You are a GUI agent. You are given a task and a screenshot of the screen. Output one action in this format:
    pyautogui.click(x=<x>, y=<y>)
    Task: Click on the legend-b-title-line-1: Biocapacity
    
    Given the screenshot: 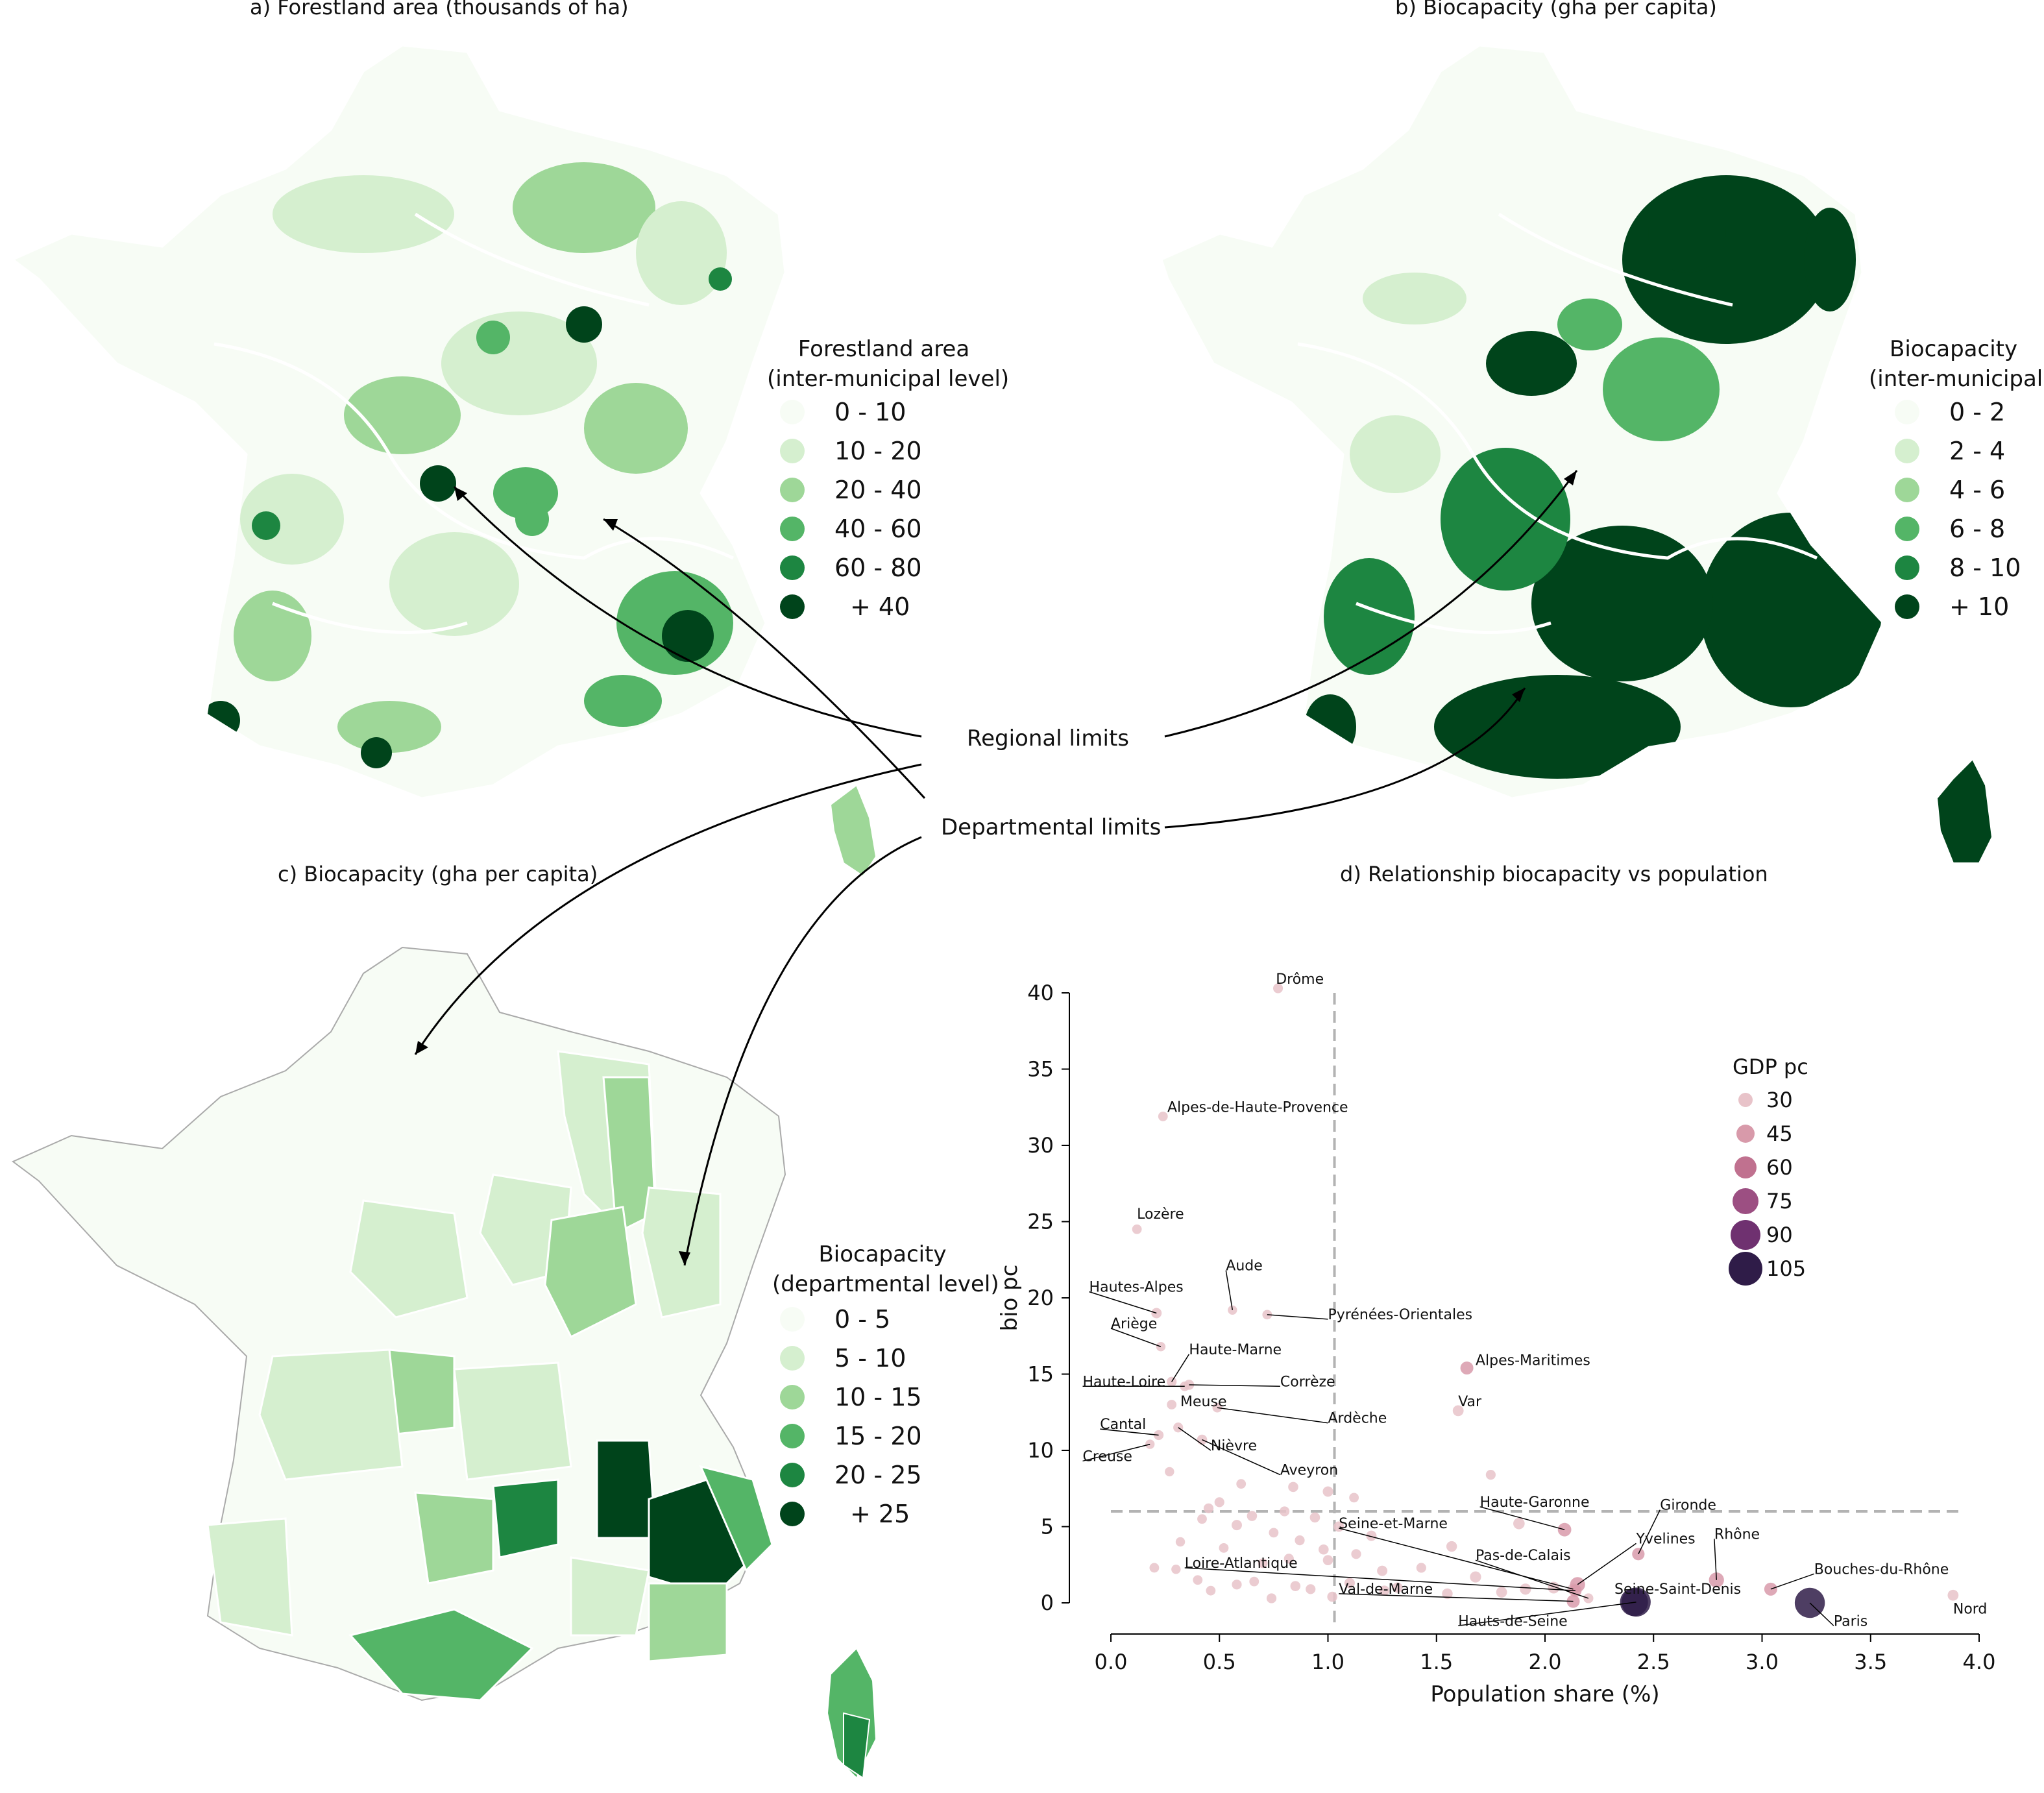 What is the action you would take?
    pyautogui.click(x=1954, y=349)
    